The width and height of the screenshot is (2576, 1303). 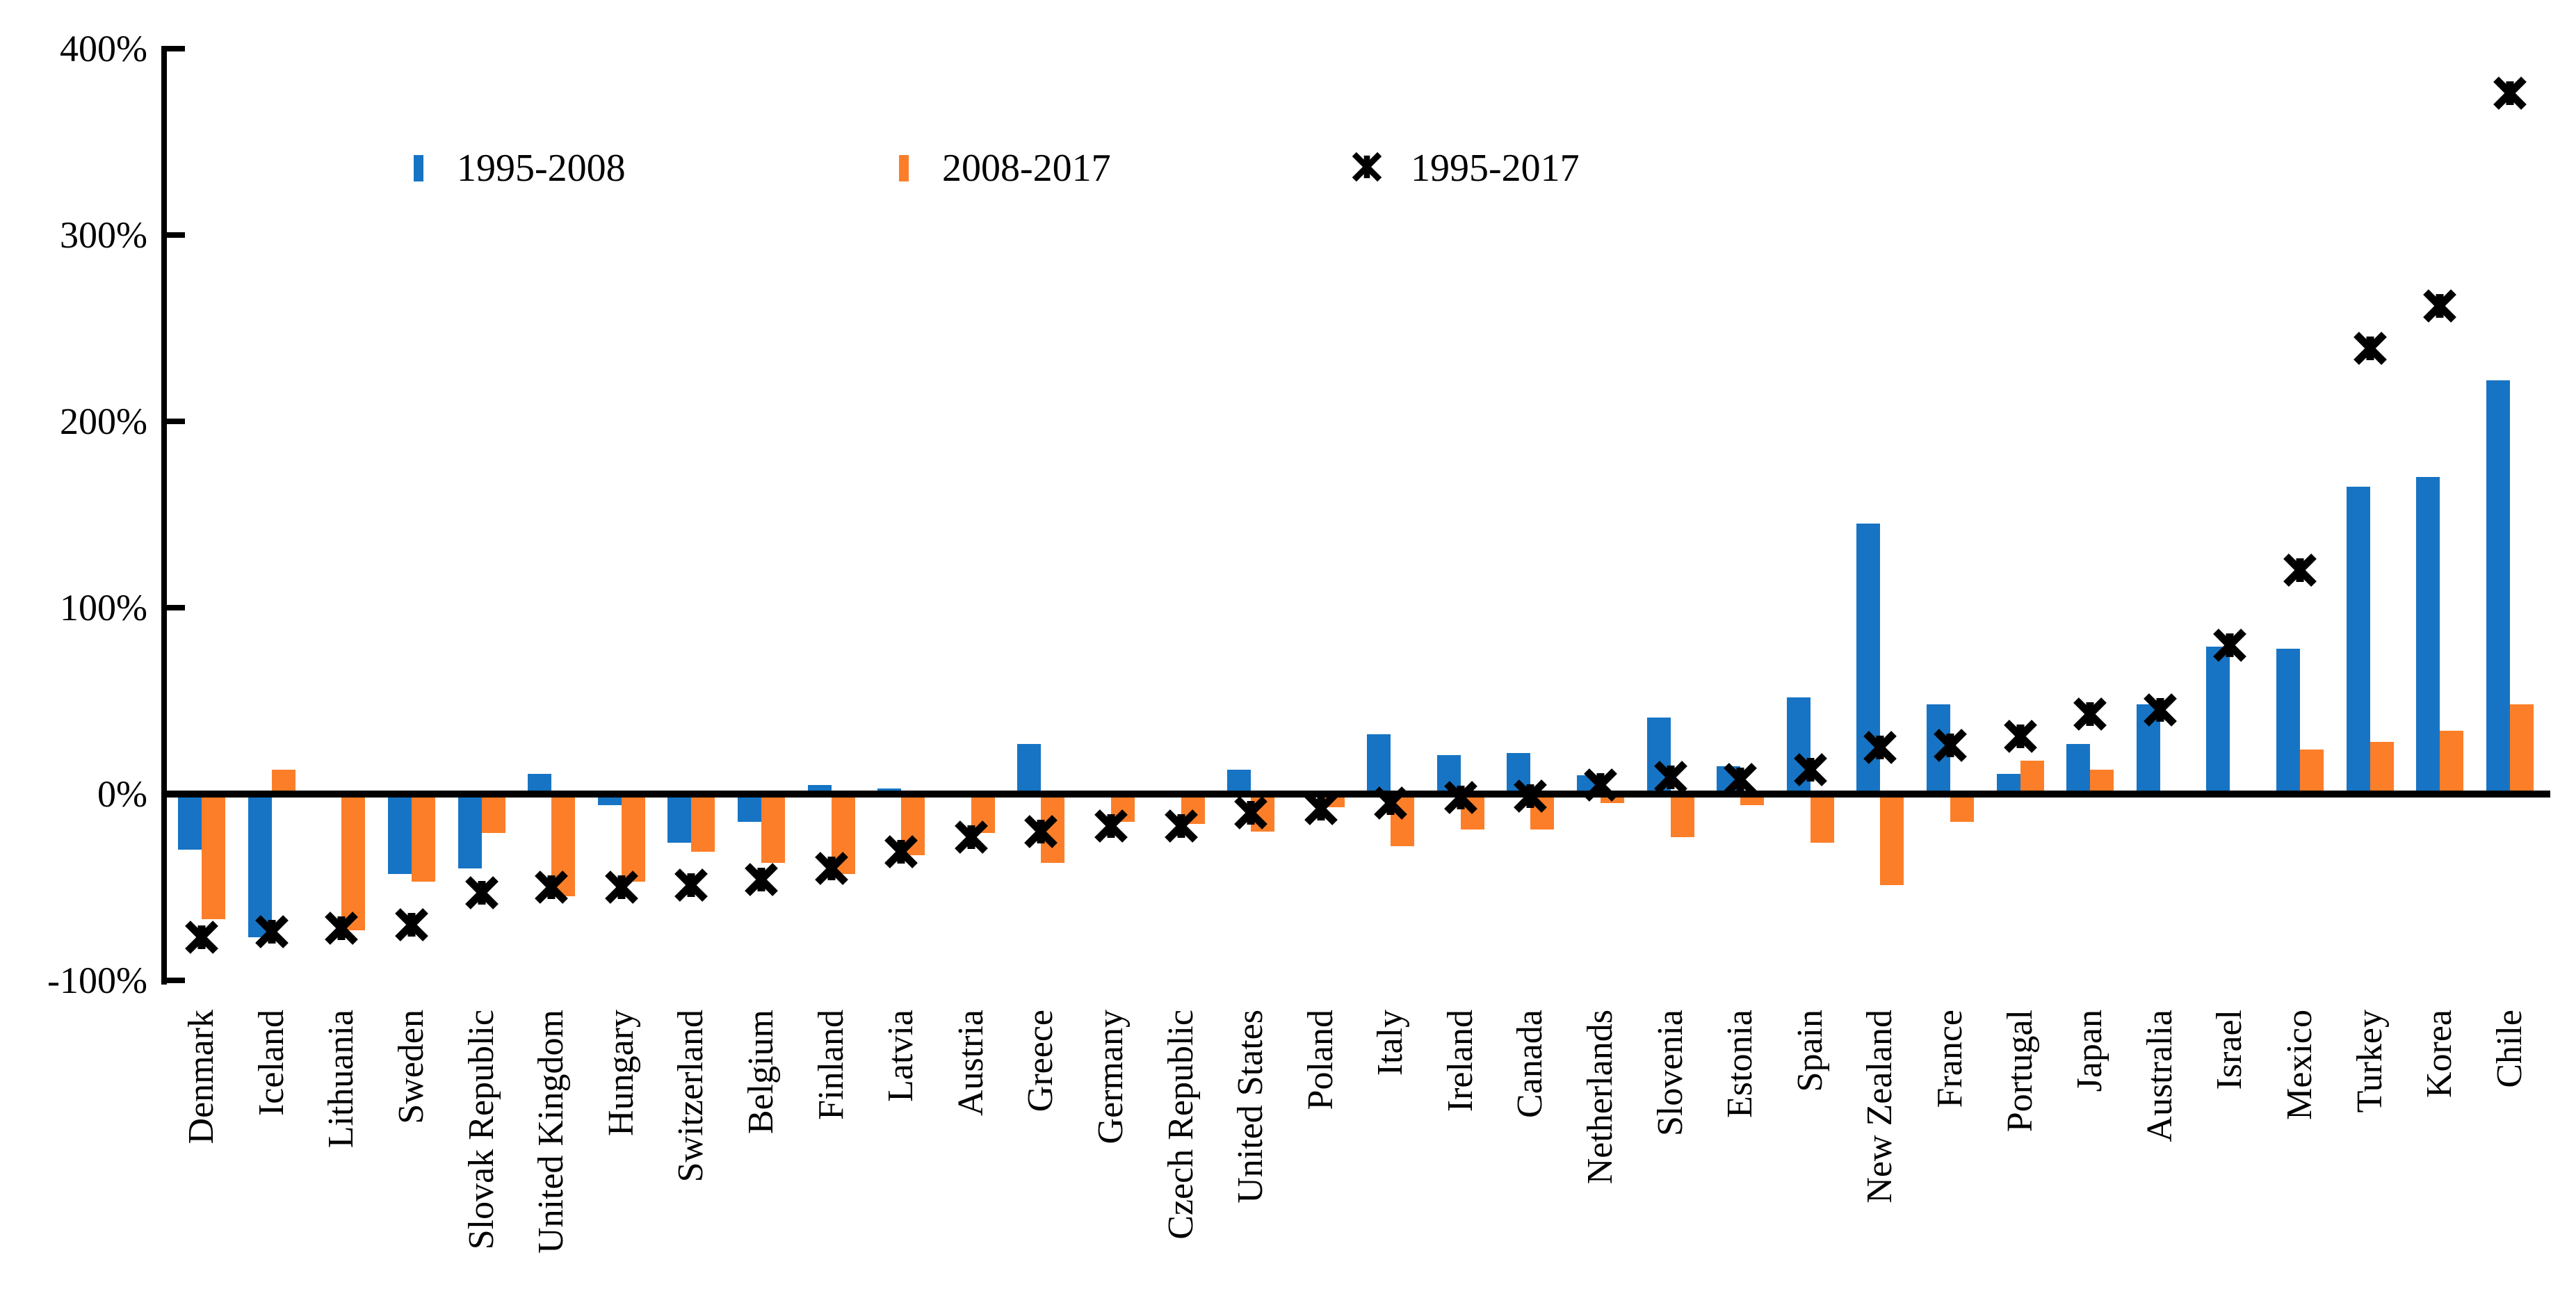 What do you see at coordinates (970, 1063) in the screenshot?
I see `category-label-austria: Austria` at bounding box center [970, 1063].